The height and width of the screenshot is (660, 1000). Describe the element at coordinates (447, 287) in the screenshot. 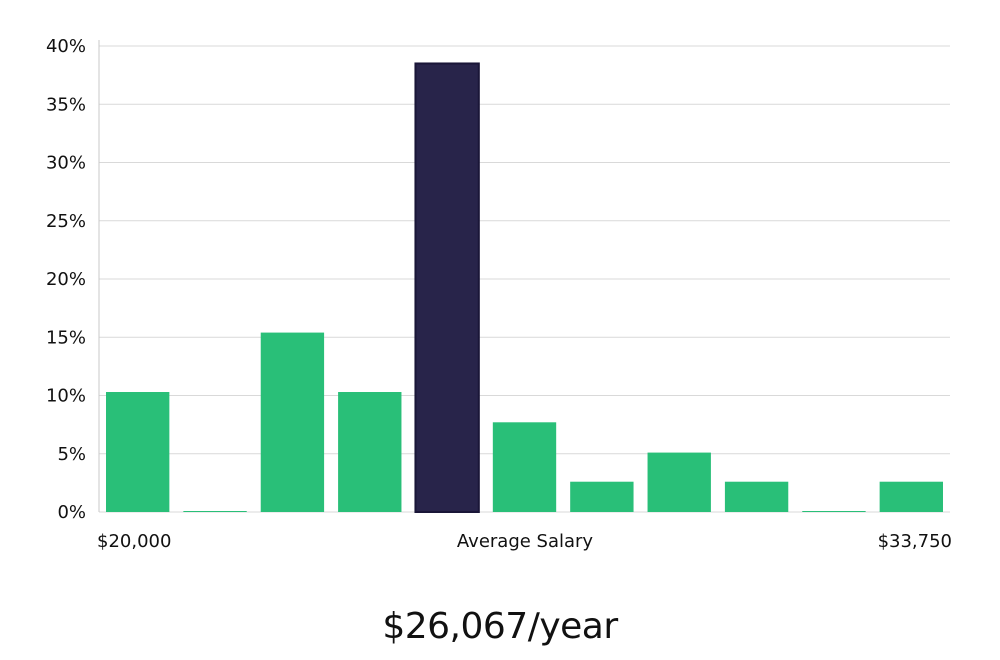

I see `bar-highlighted` at that location.